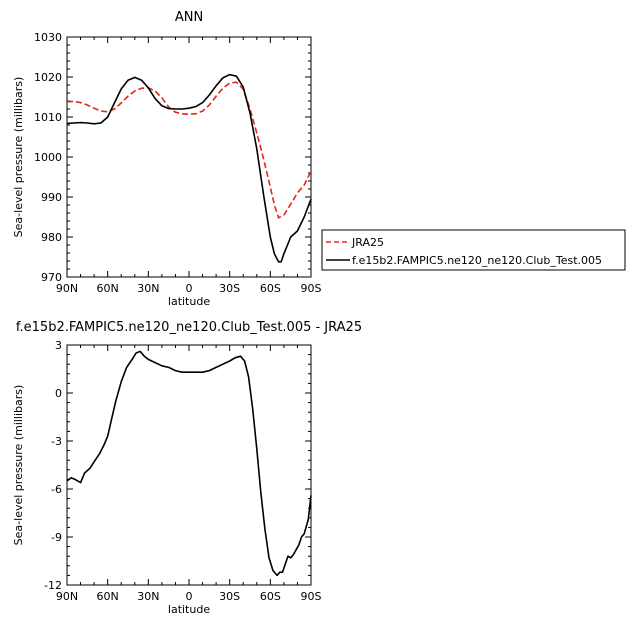 The width and height of the screenshot is (635, 635). Describe the element at coordinates (67, 288) in the screenshot. I see `panel1-x-tick-label: 90N` at that location.